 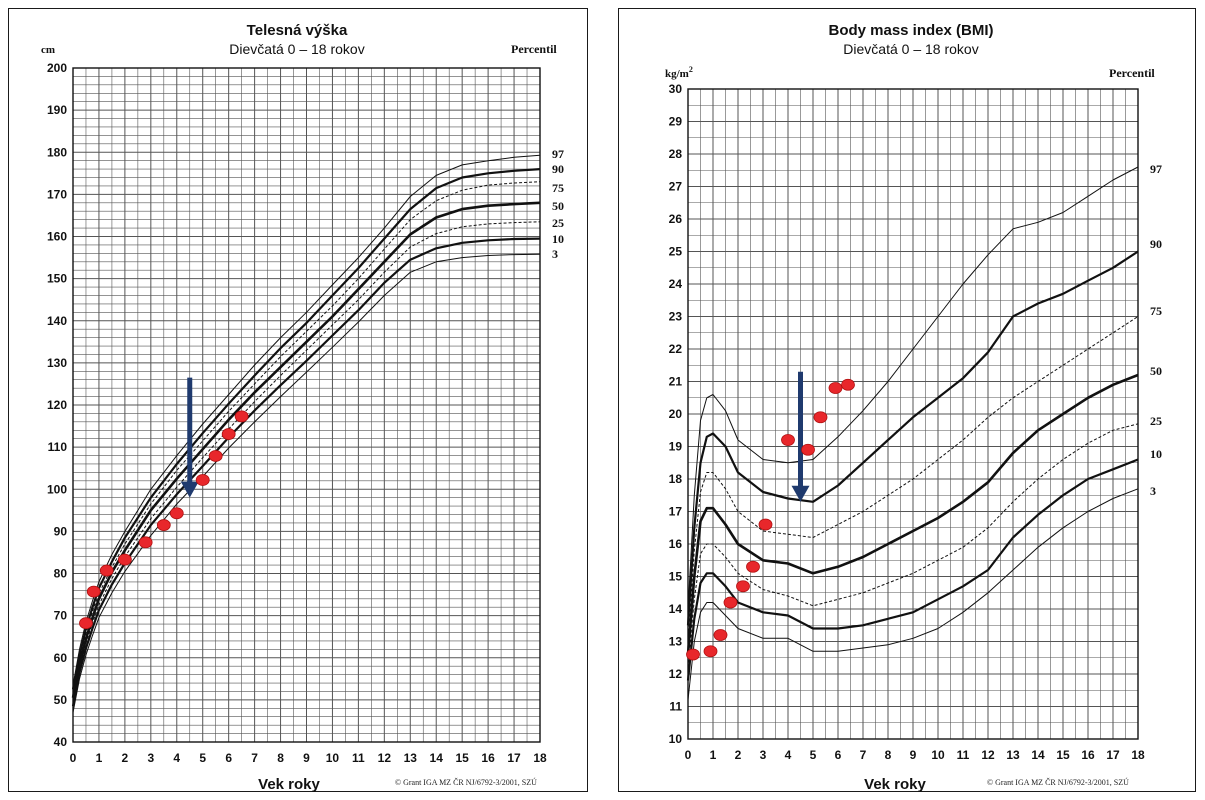 What do you see at coordinates (558, 223) in the screenshot?
I see `percentile-label-25: 25` at bounding box center [558, 223].